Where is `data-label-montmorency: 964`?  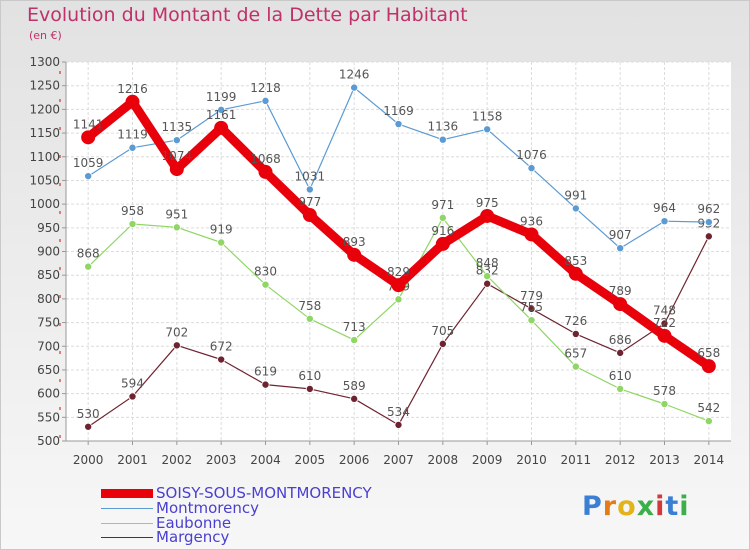
data-label-montmorency: 964 is located at coordinates (664, 208).